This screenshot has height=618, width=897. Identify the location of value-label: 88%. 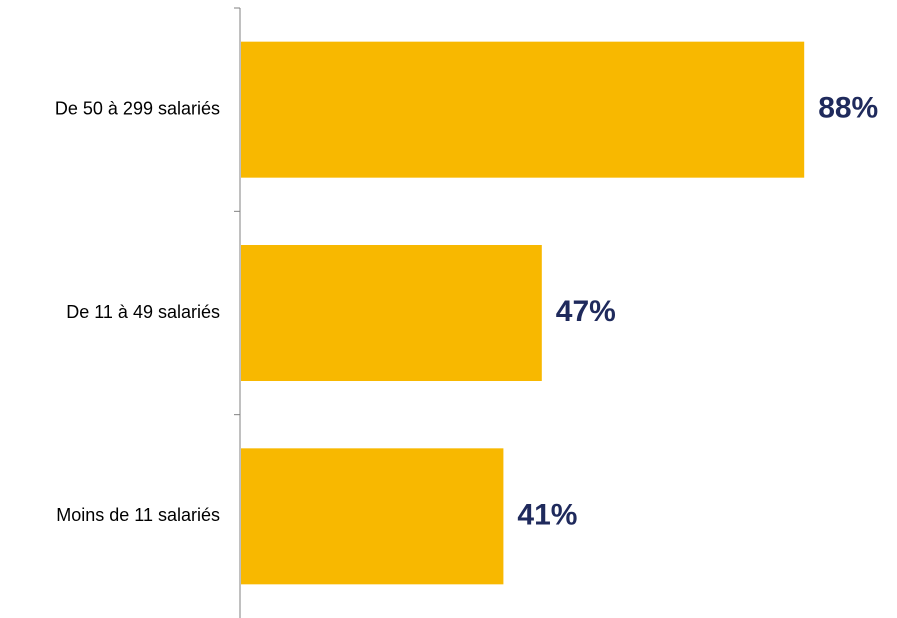
(848, 108).